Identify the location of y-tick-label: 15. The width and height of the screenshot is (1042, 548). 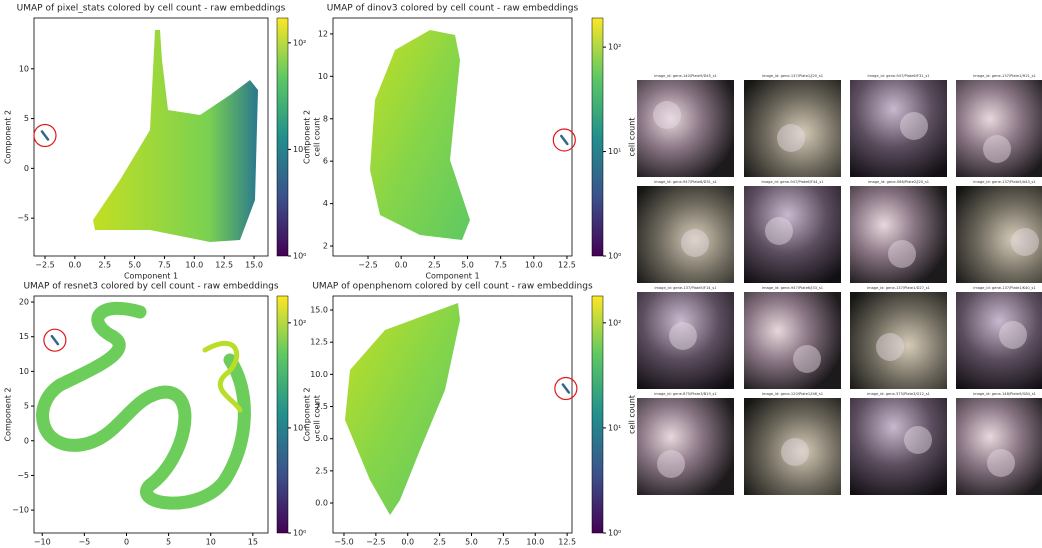
(24, 336).